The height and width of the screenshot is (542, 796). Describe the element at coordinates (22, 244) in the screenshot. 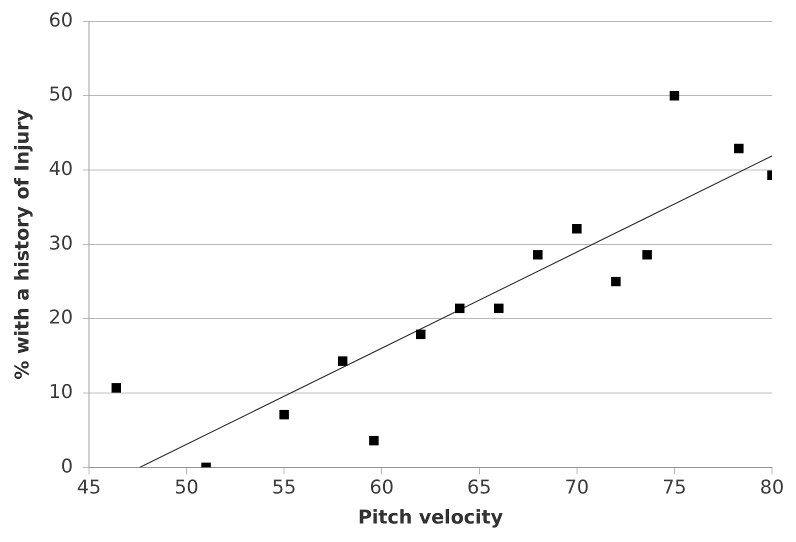

I see `y-axis-title: % with a history of Injury` at that location.